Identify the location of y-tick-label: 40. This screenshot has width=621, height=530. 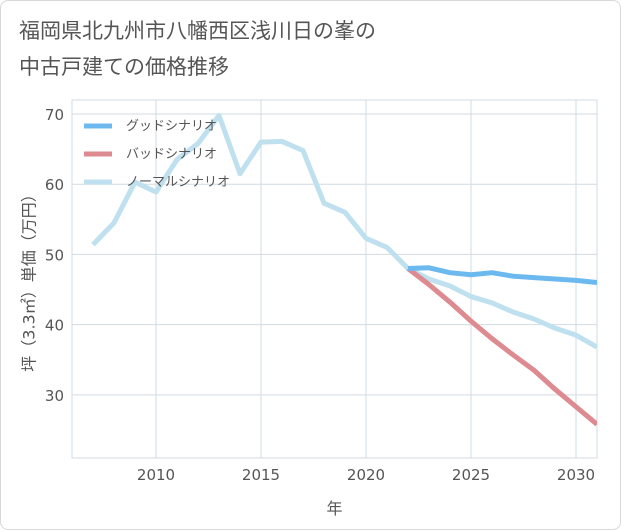
(54, 326).